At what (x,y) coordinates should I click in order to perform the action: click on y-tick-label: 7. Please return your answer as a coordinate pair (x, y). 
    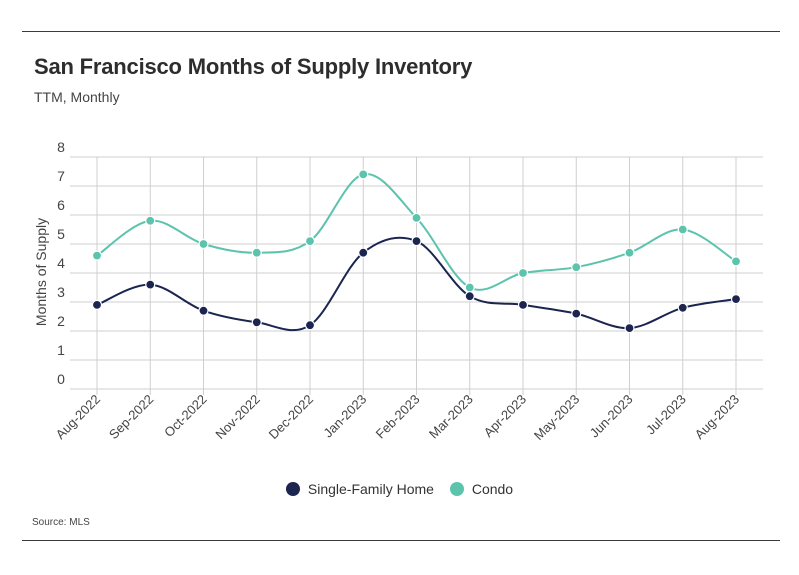
    Looking at the image, I should click on (61, 176).